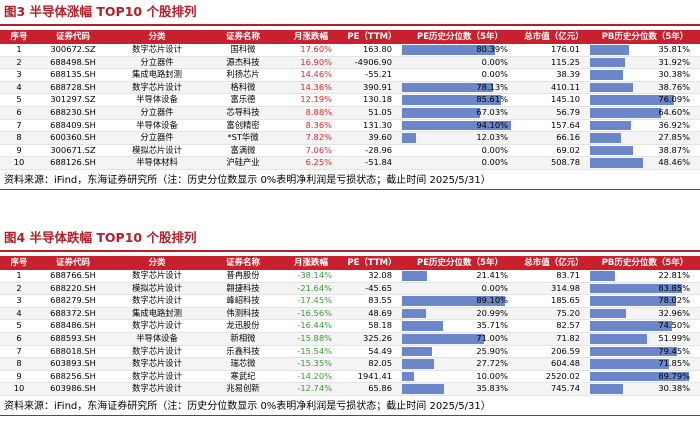  I want to click on pb-percentile-cell-value: 38.87%, so click(674, 149).